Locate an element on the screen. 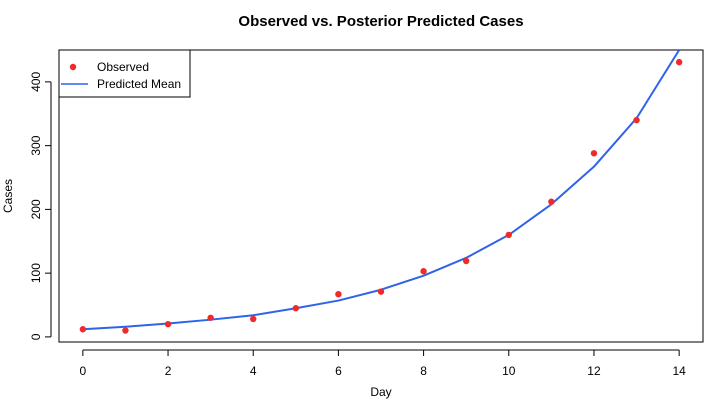 This screenshot has height=405, width=726. x-tick-label: 10 is located at coordinates (509, 371).